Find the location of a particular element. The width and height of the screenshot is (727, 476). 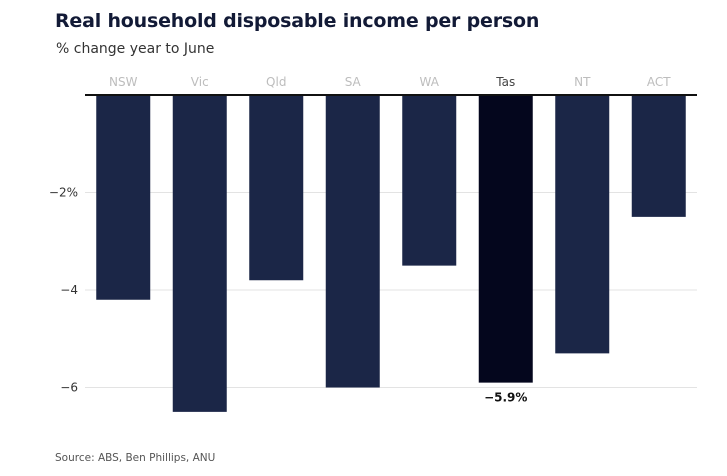

bar-vic is located at coordinates (199, 253).